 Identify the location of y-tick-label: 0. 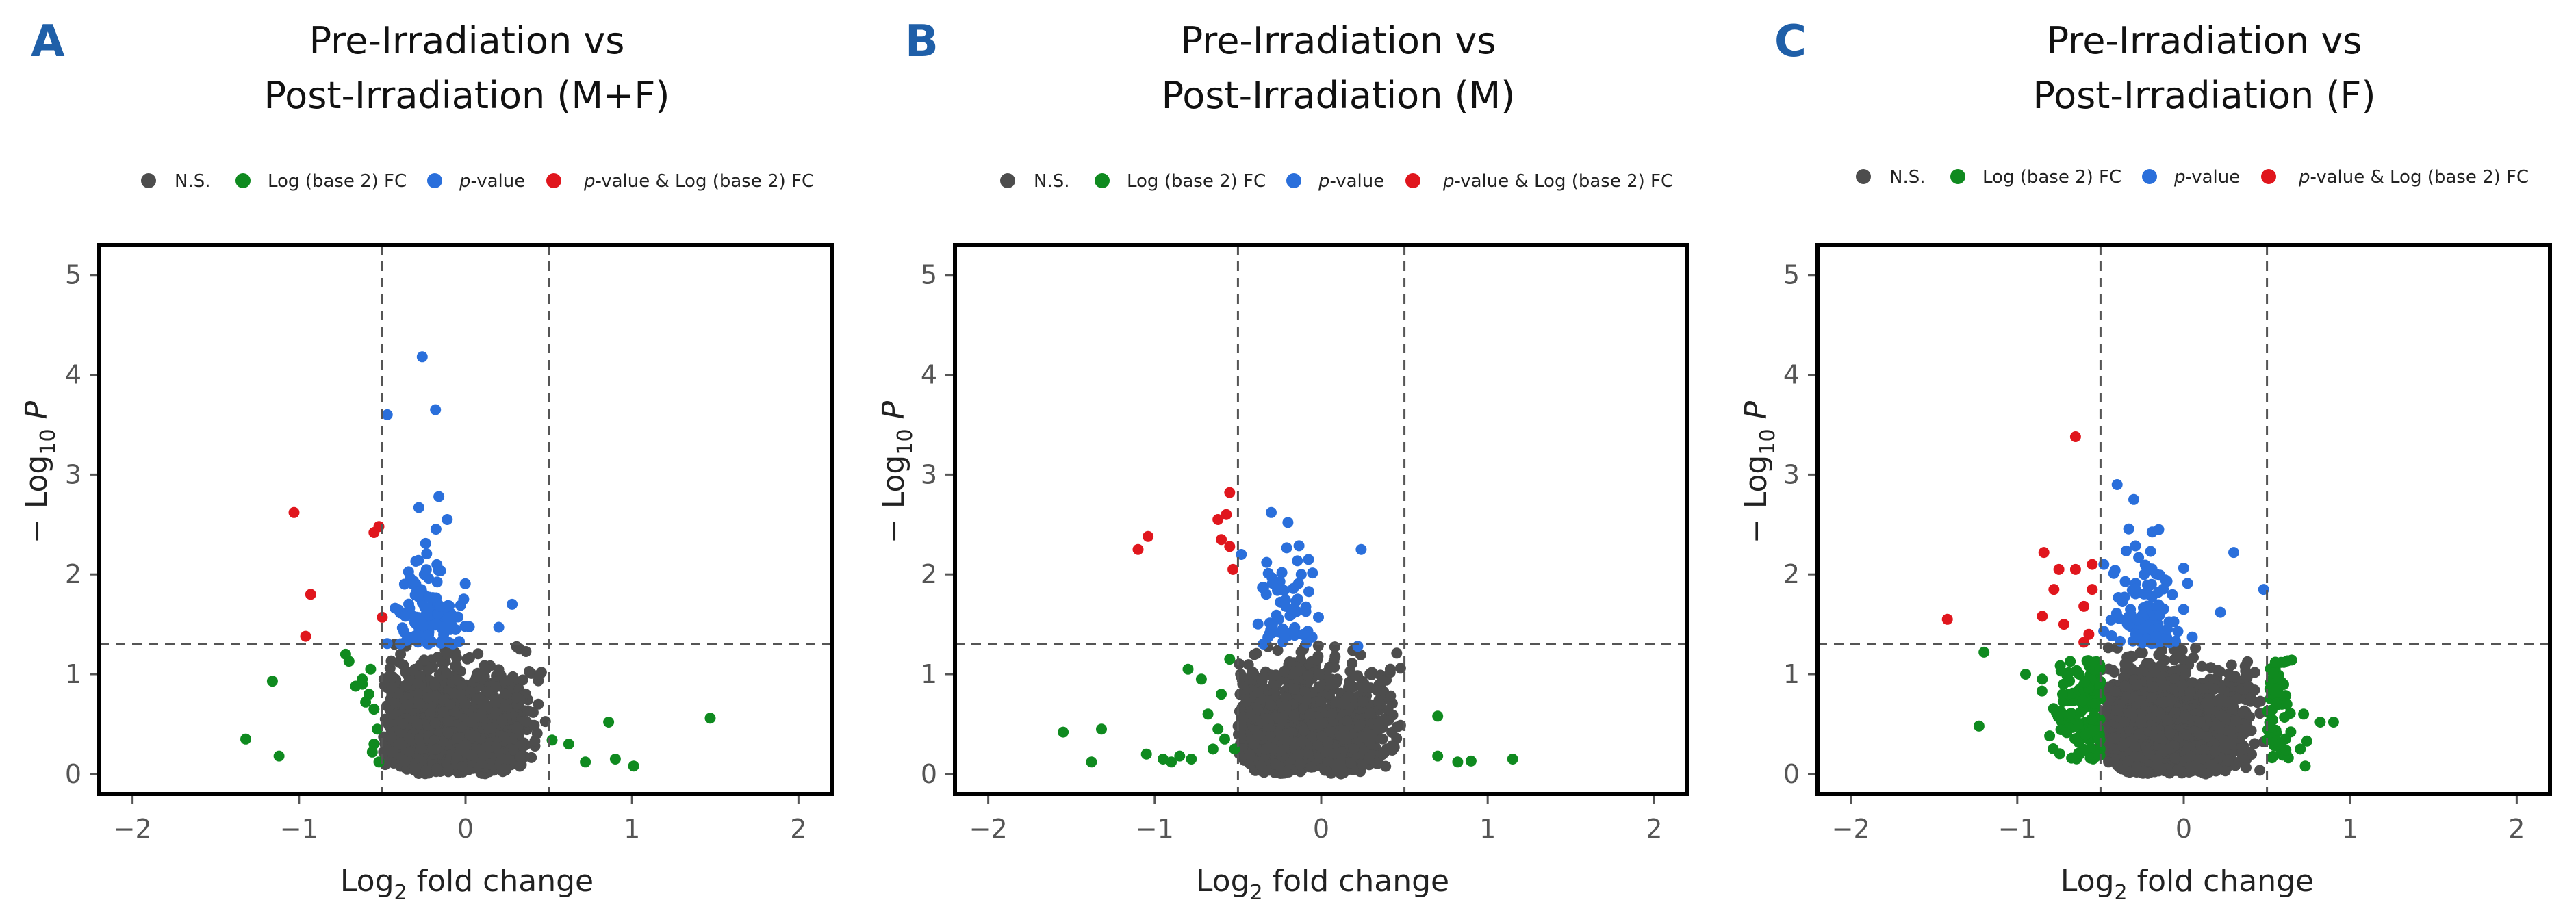
(929, 774).